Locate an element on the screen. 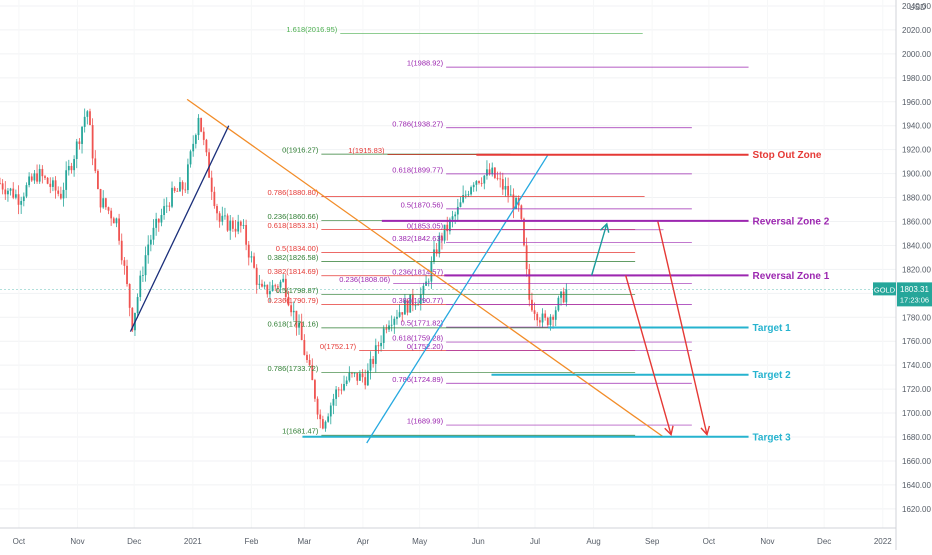  time-tick-label: Dec is located at coordinates (824, 541).